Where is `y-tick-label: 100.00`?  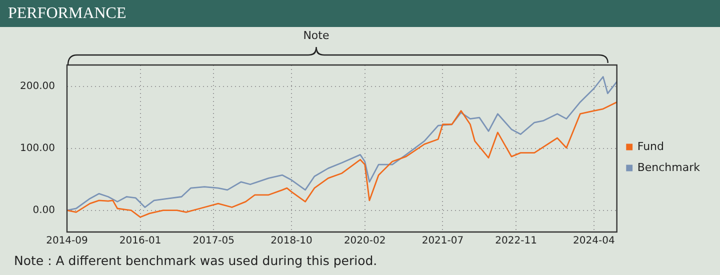
y-tick-label: 100.00 is located at coordinates (37, 148).